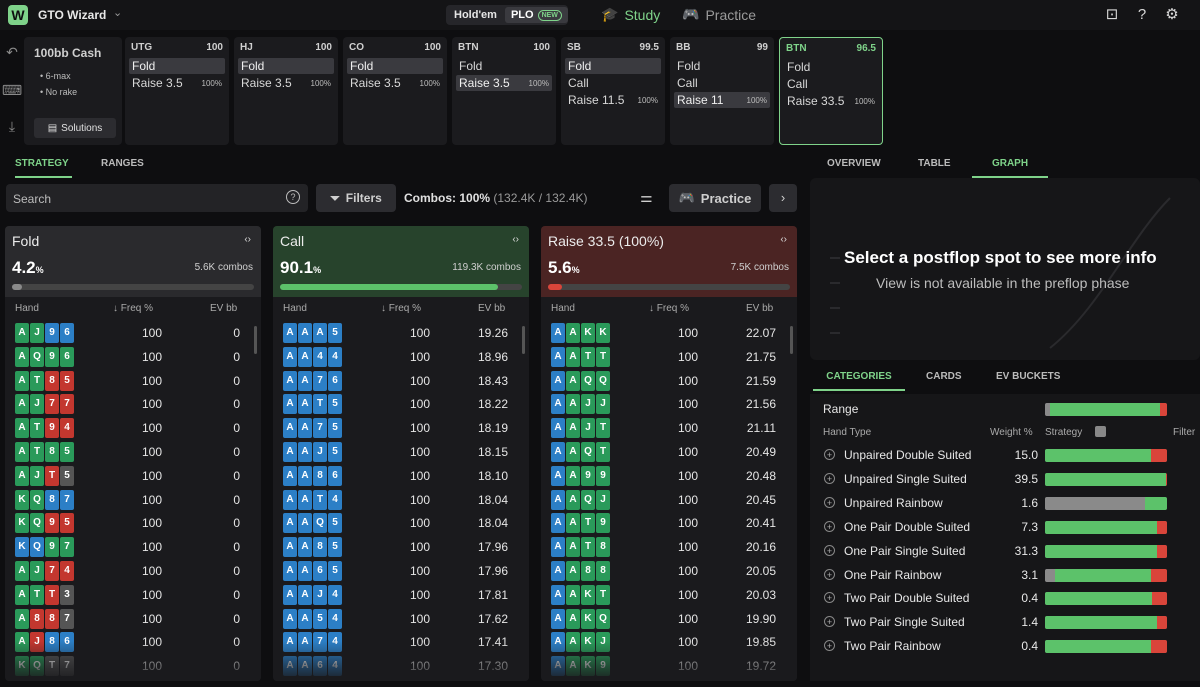 Image resolution: width=1200 pixels, height=687 pixels. What do you see at coordinates (630, 14) in the screenshot?
I see `nav-study: 🎓 Study` at bounding box center [630, 14].